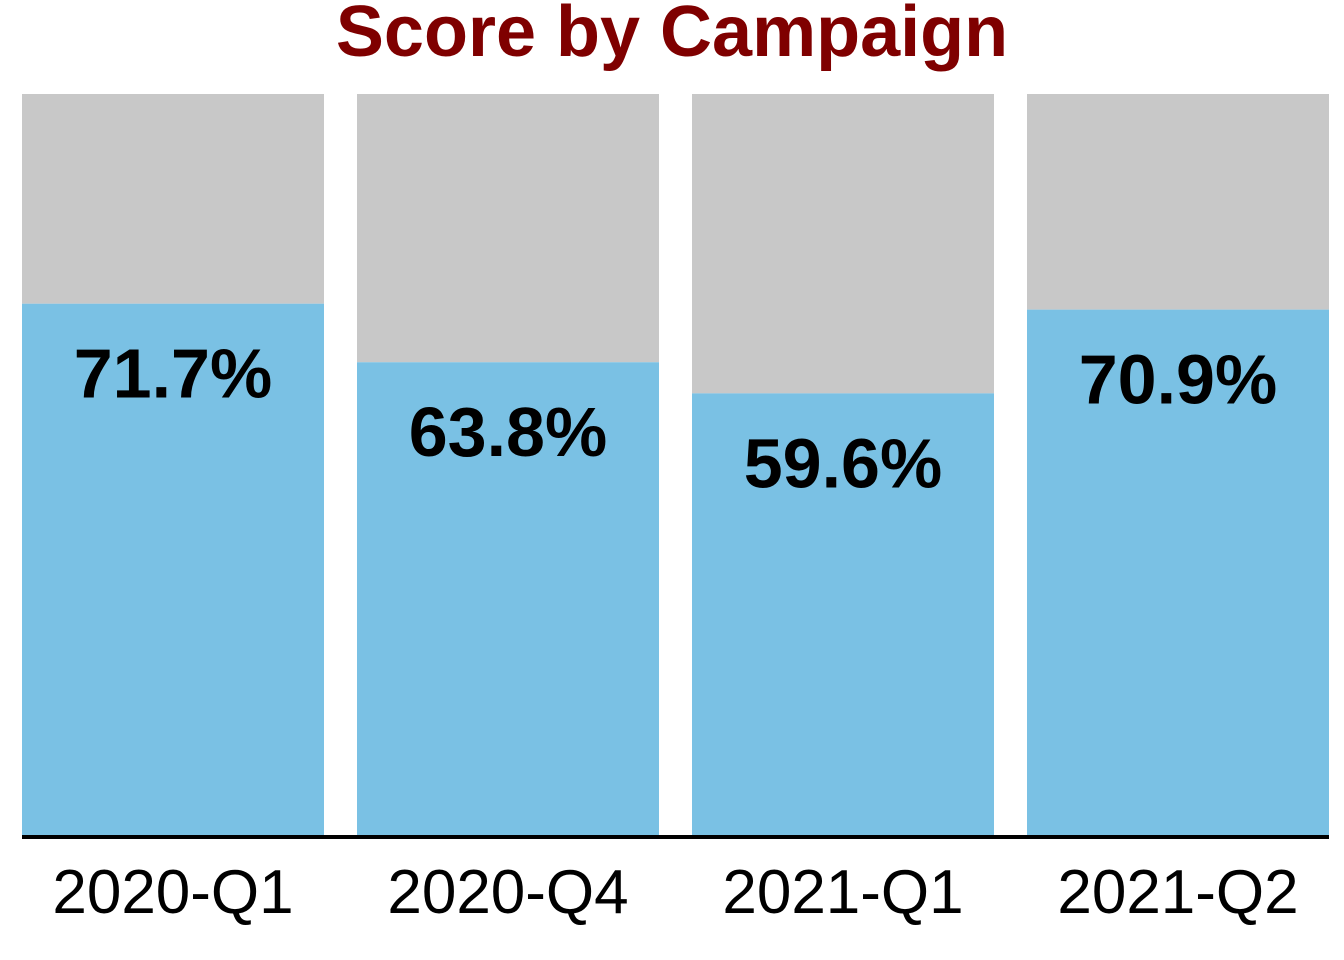 Image resolution: width=1344 pixels, height=960 pixels. Describe the element at coordinates (173, 374) in the screenshot. I see `value-label-2020-Q1: 71.7%` at that location.